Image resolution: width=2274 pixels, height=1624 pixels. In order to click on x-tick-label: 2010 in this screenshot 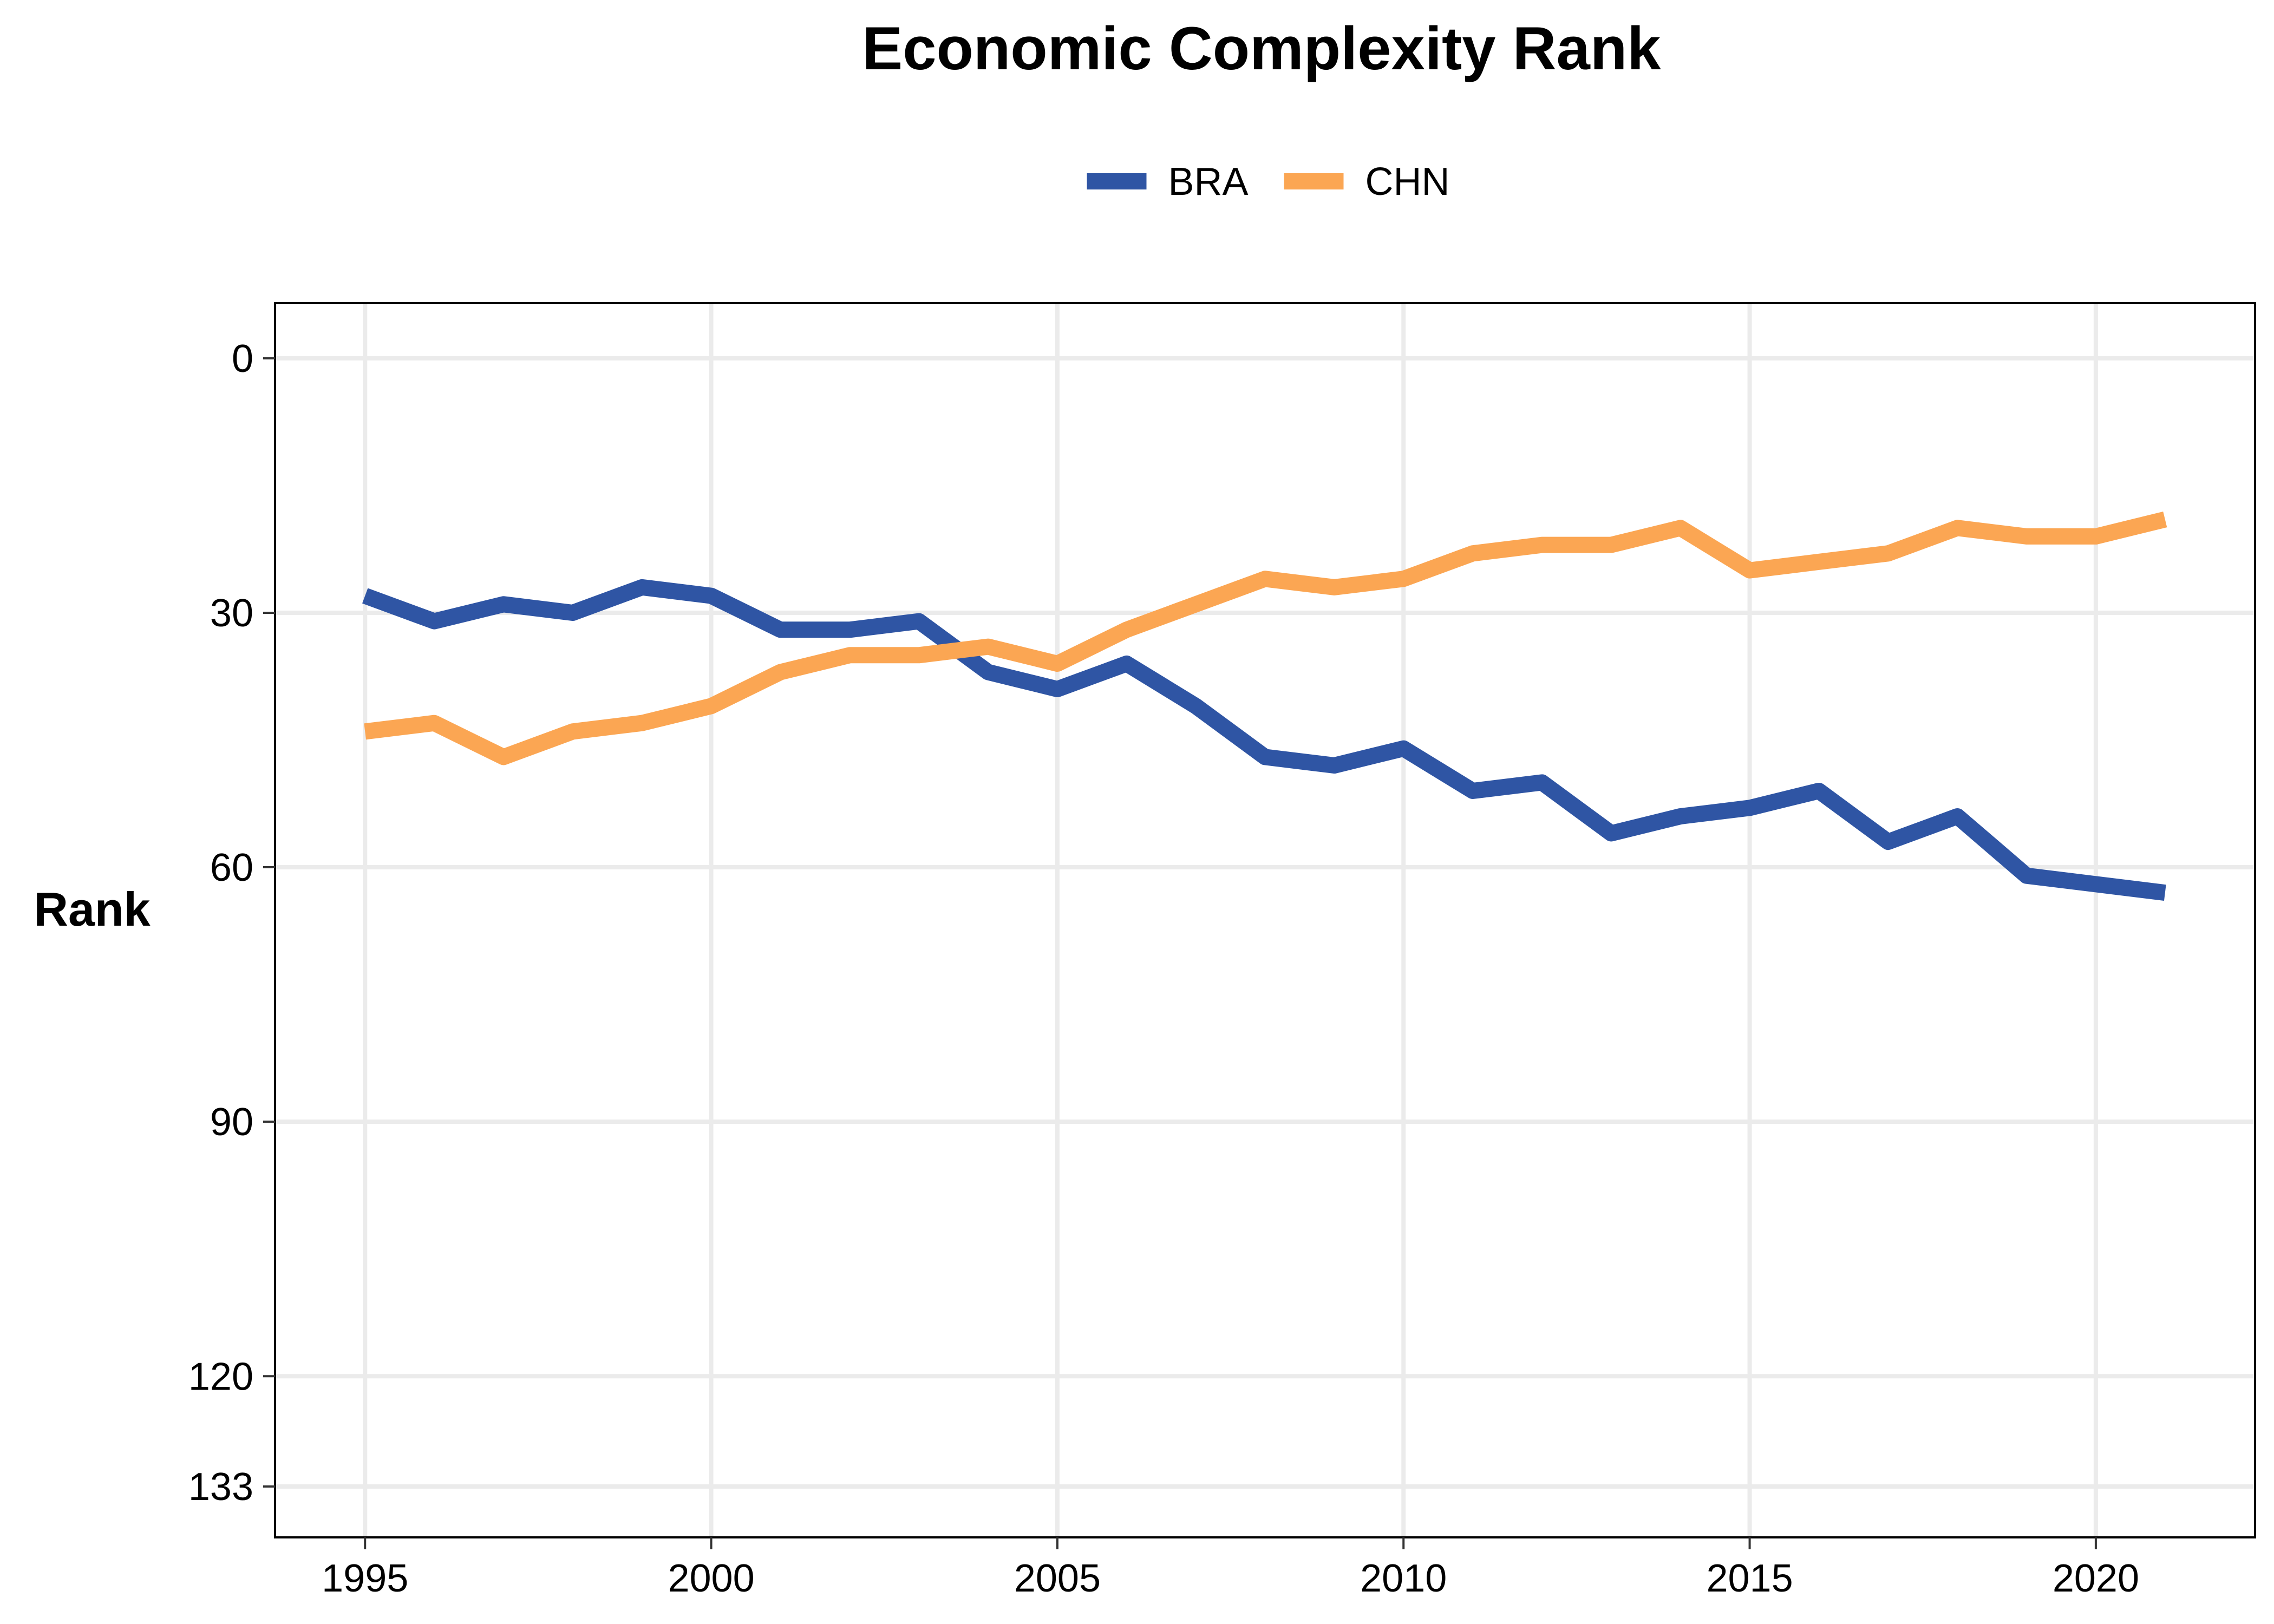, I will do `click(1404, 1579)`.